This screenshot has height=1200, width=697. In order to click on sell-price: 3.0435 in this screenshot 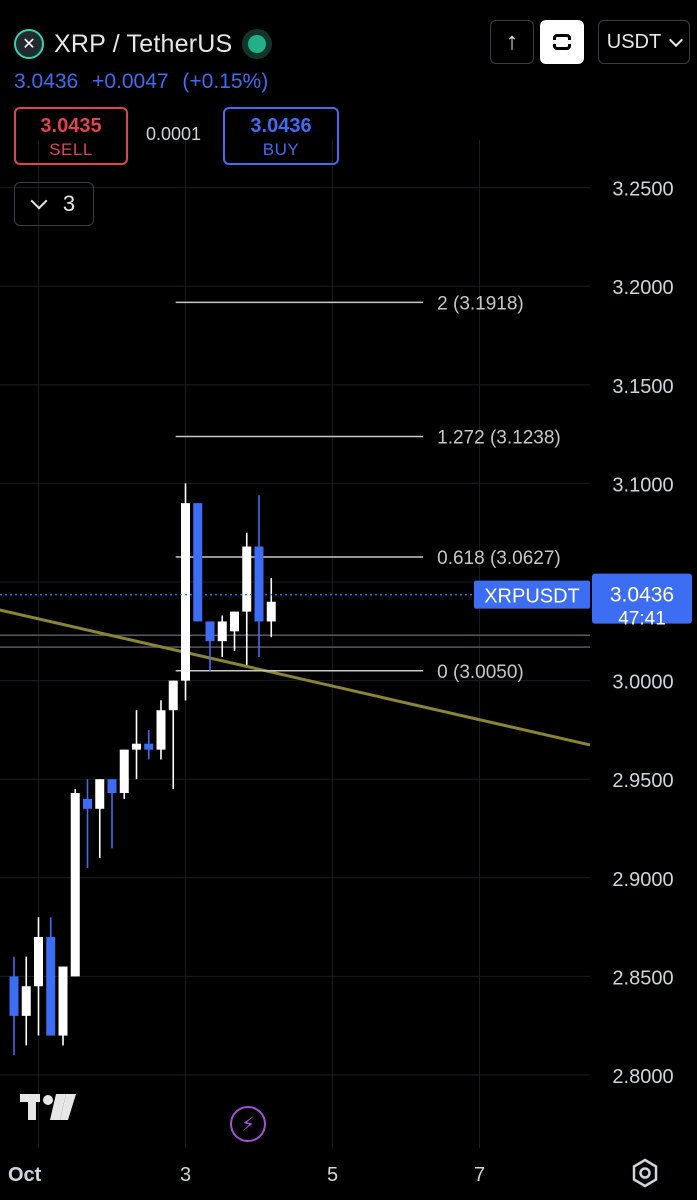, I will do `click(71, 126)`.